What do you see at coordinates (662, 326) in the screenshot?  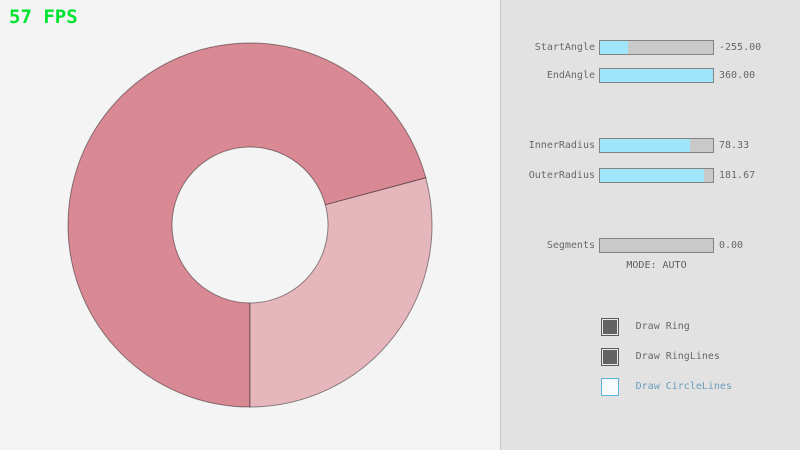 I see `checkbox-draw-ring-label: Draw Ring` at bounding box center [662, 326].